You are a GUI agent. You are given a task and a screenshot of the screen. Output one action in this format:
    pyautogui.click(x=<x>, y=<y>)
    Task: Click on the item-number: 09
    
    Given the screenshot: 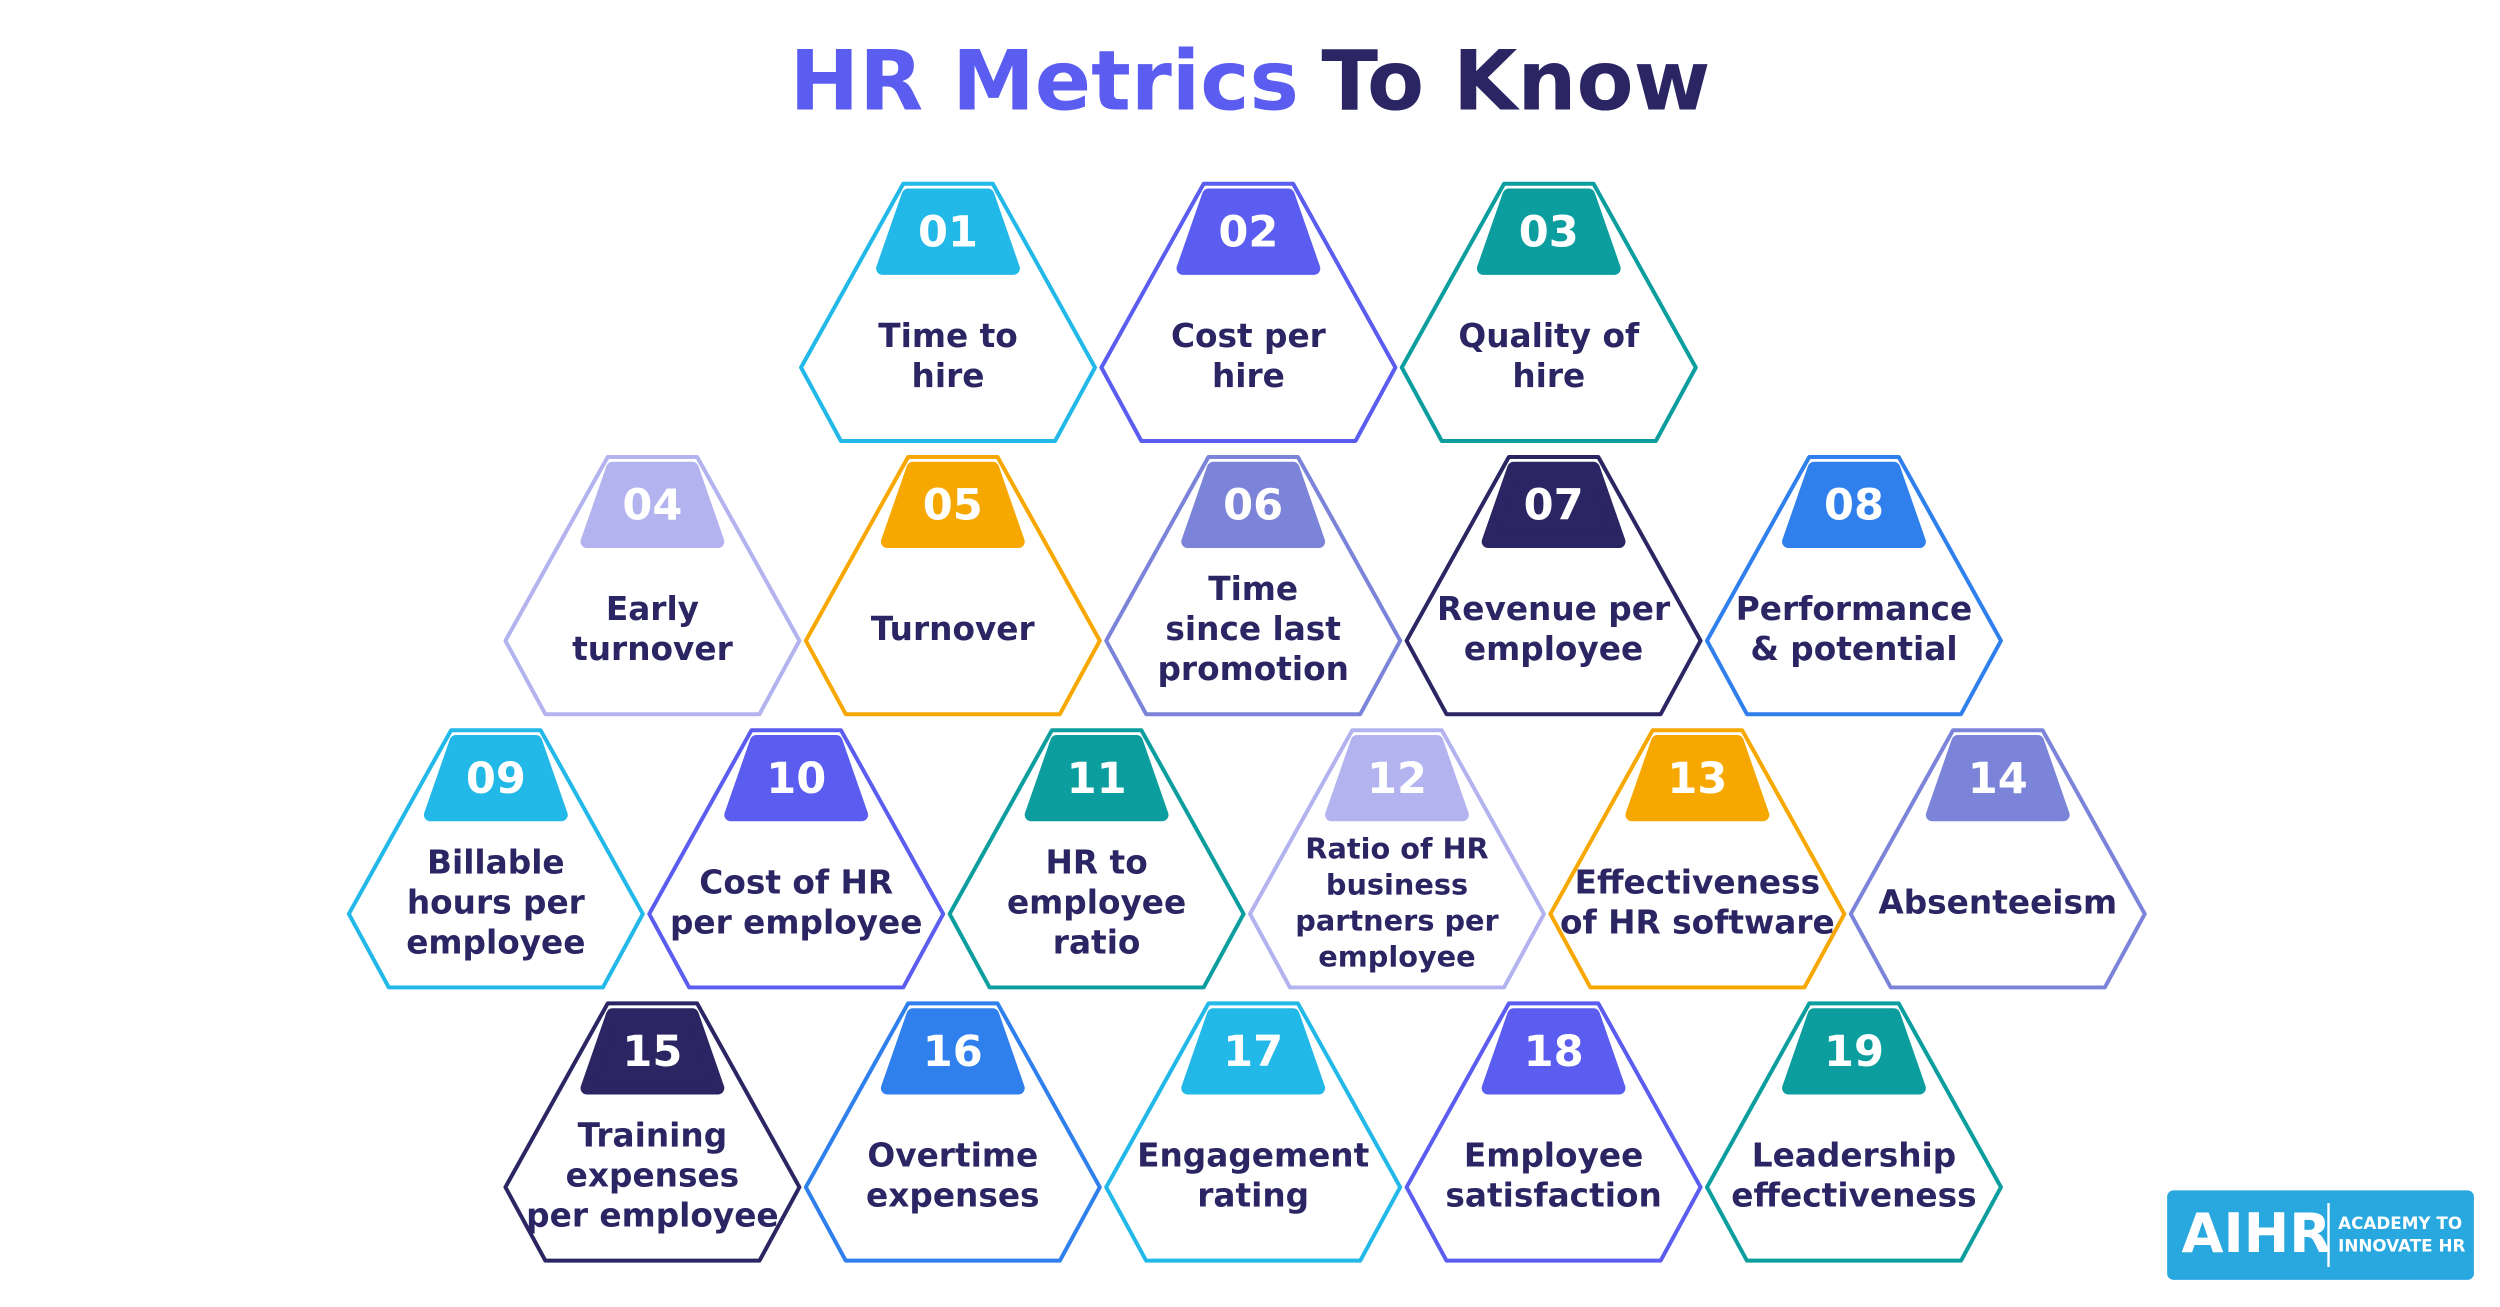 What is the action you would take?
    pyautogui.click(x=496, y=779)
    